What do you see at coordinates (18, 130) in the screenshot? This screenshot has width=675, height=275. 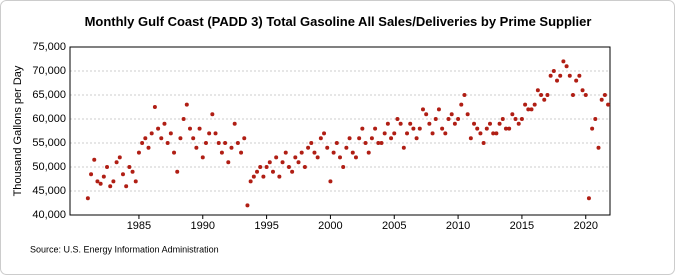 I see `y-axis-label: Thousand Gallons per Day` at bounding box center [18, 130].